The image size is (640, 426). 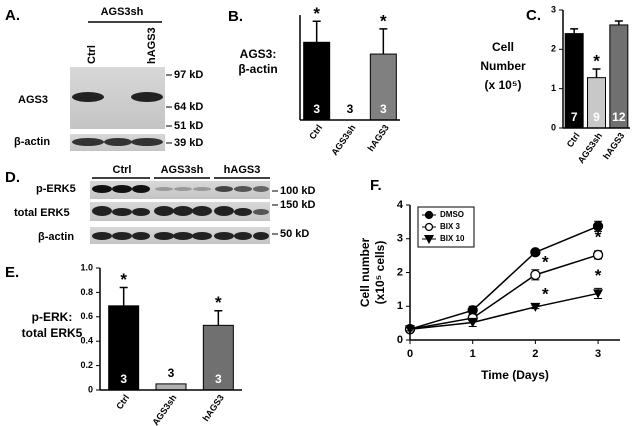 What do you see at coordinates (188, 107) in the screenshot?
I see `marker-label: 64 kD` at bounding box center [188, 107].